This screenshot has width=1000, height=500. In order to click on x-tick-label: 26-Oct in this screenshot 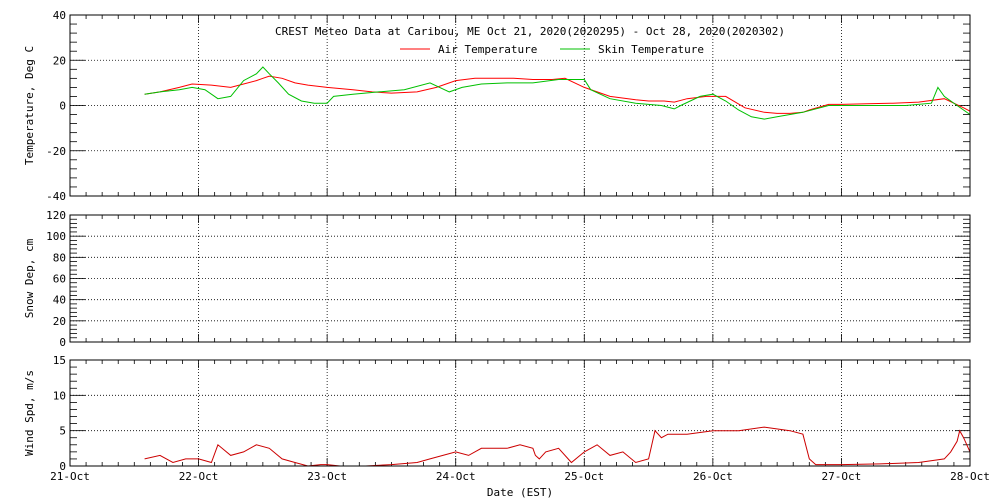, I will do `click(713, 476)`.